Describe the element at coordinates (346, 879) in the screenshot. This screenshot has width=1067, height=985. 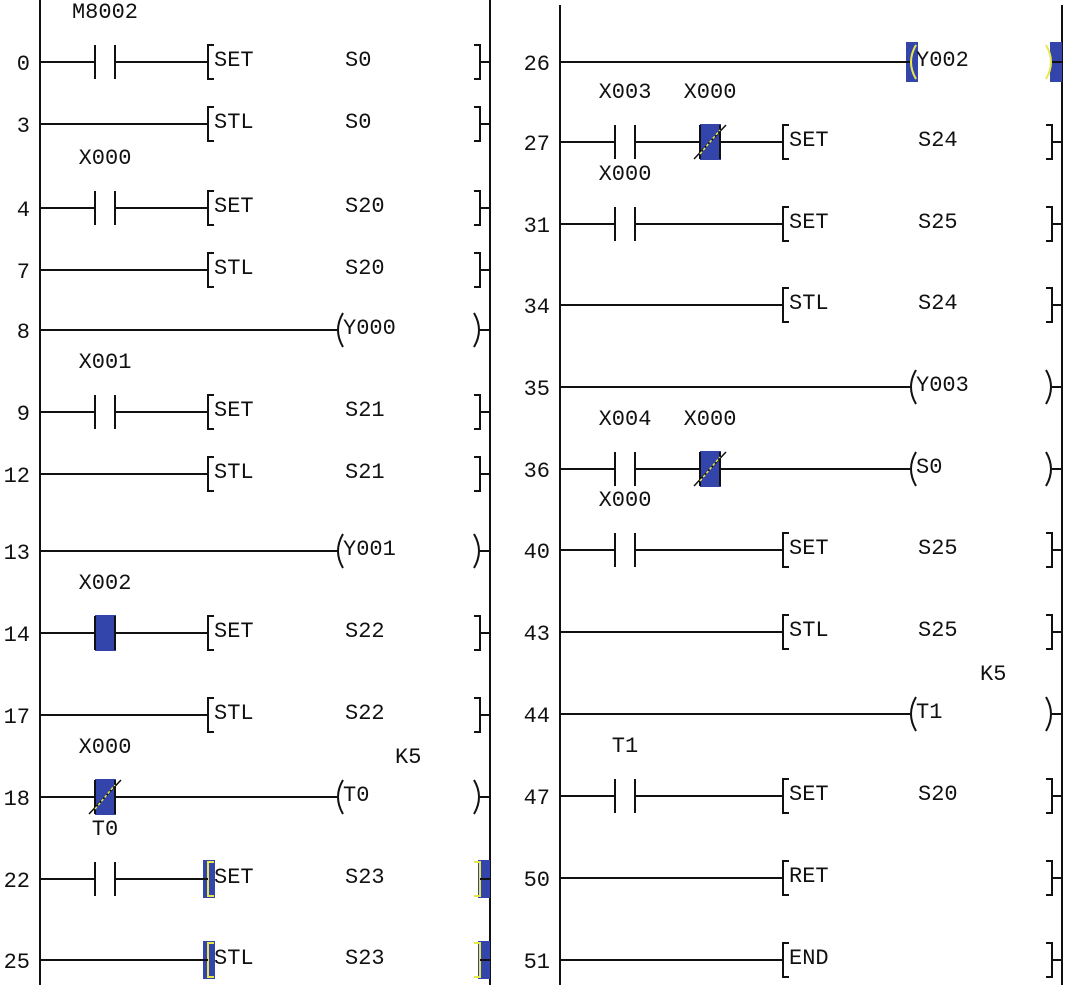
I see `instruction-block: SET S23` at that location.